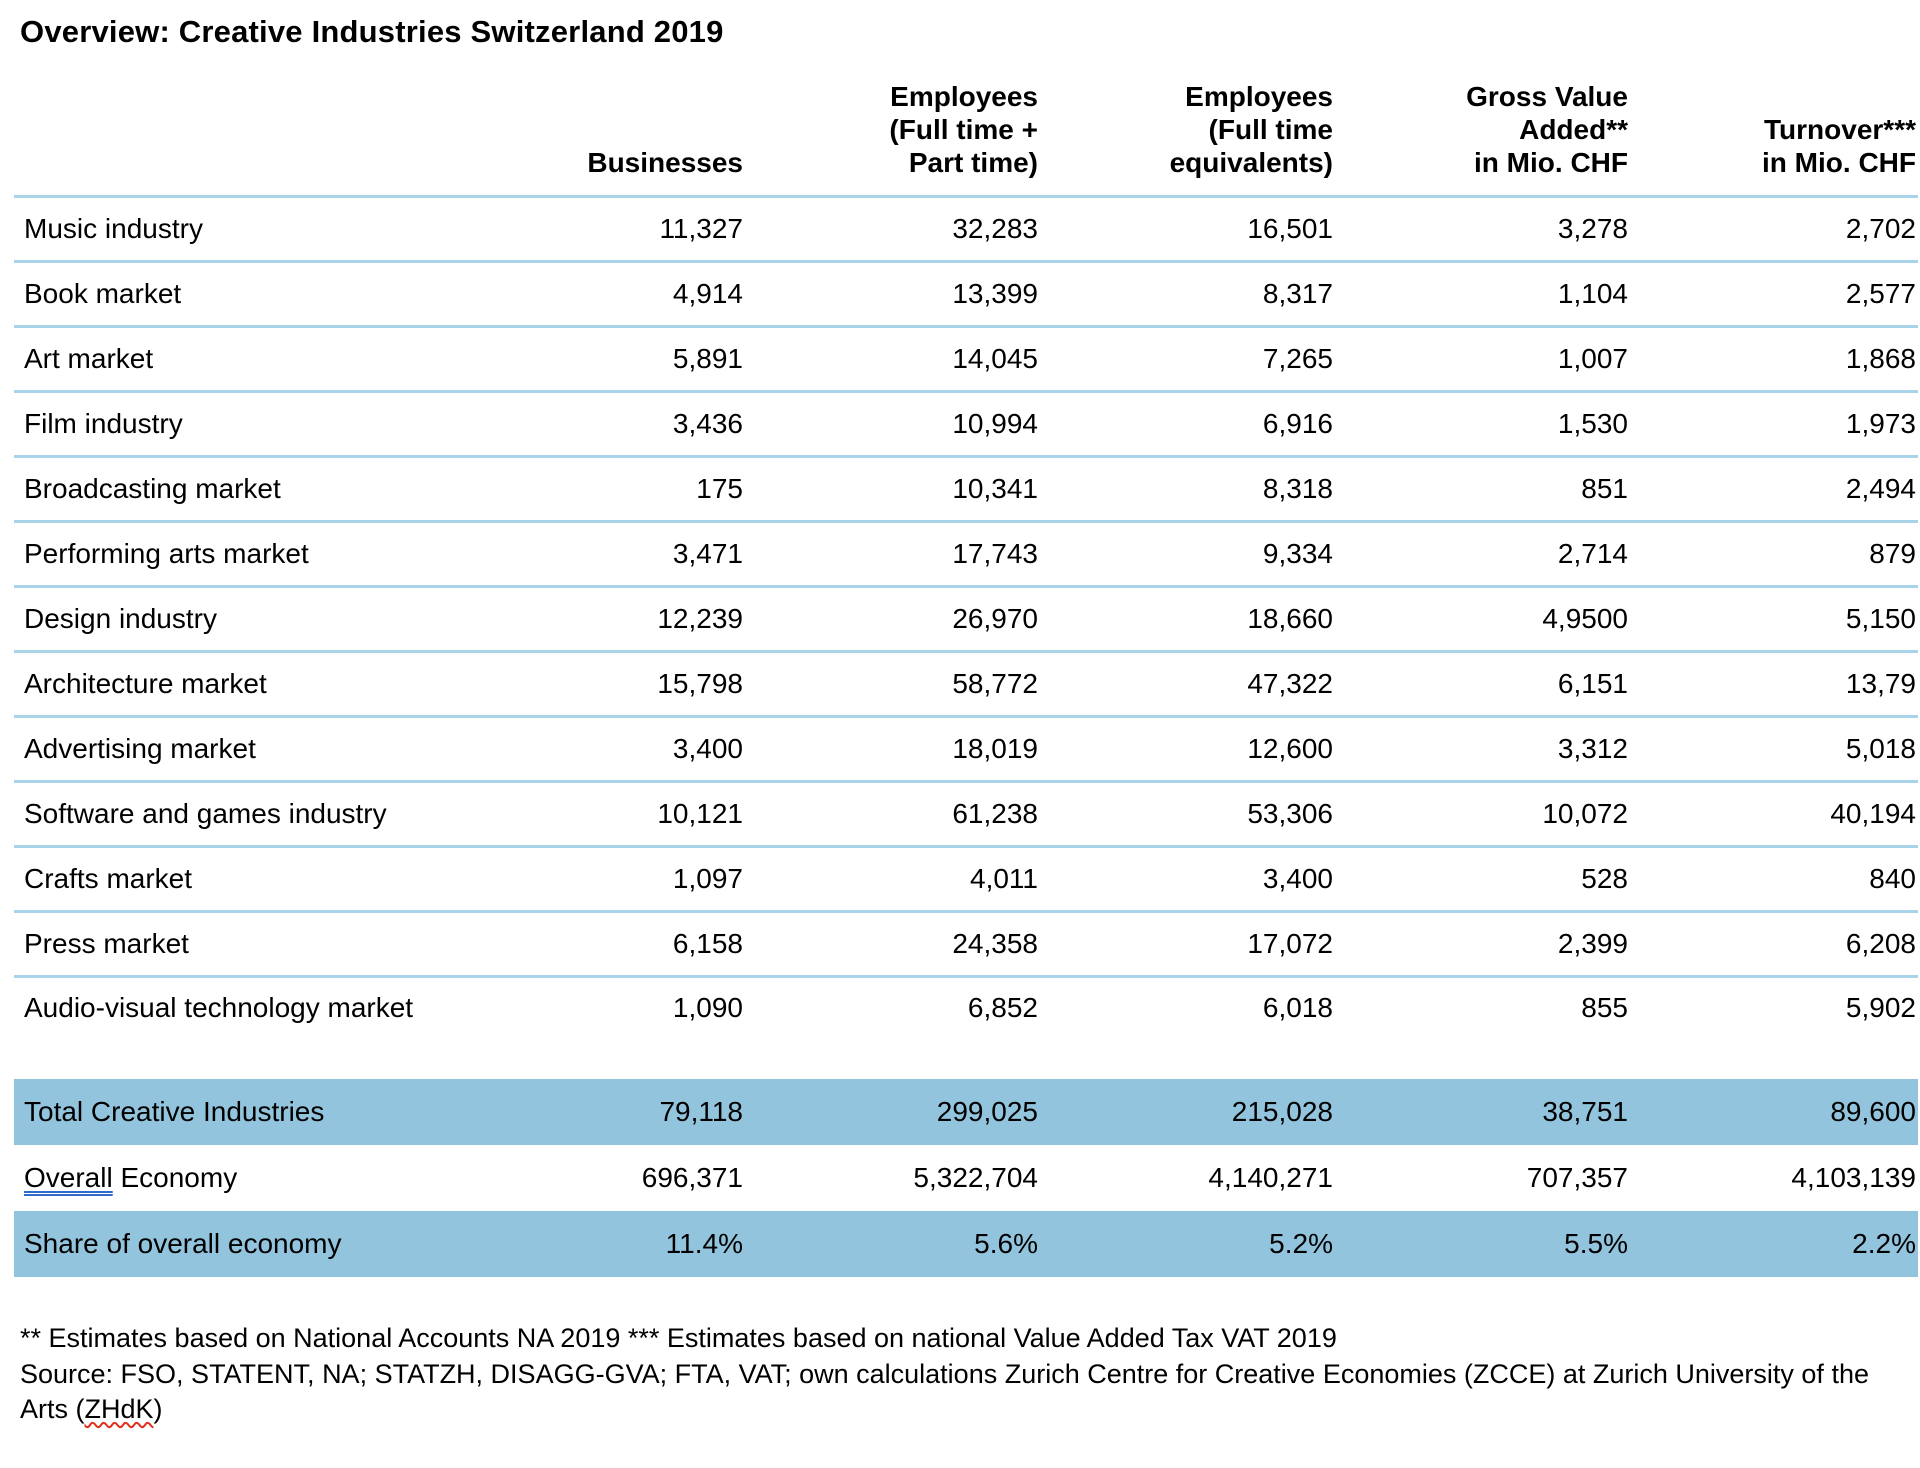 The height and width of the screenshot is (1468, 1920). I want to click on cell-businesses: 12,239, so click(659, 620).